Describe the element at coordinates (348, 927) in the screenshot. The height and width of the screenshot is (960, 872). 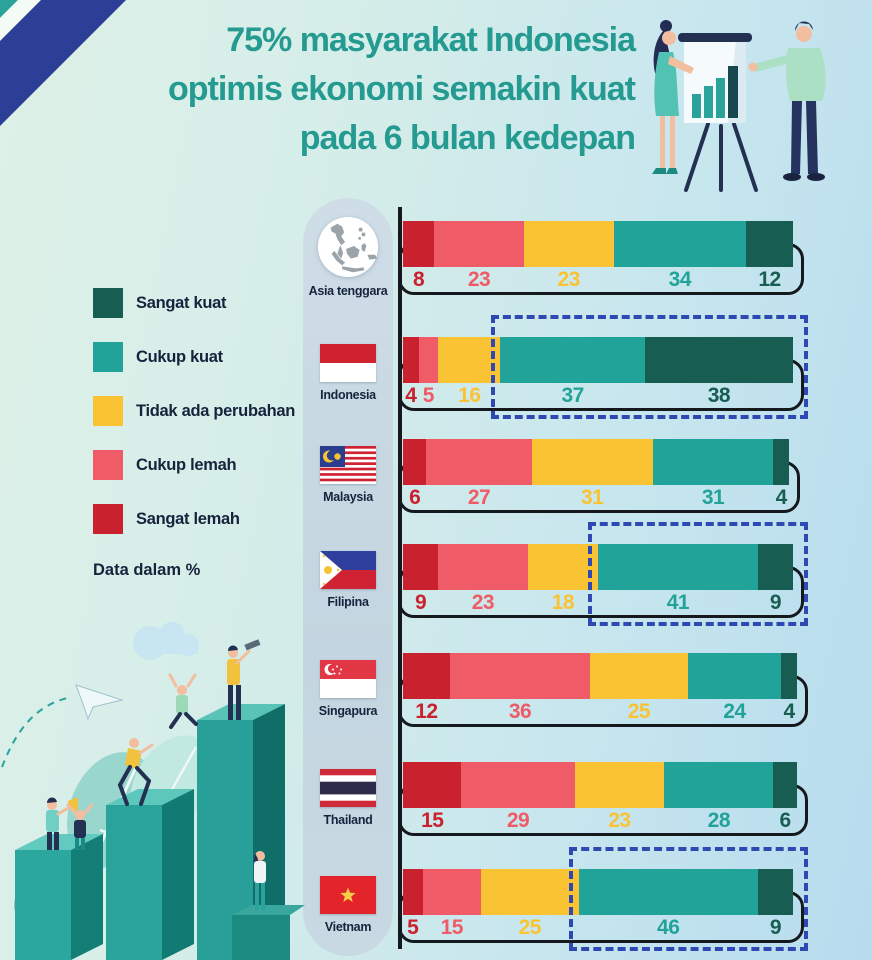
I see `row-label: Vietnam` at that location.